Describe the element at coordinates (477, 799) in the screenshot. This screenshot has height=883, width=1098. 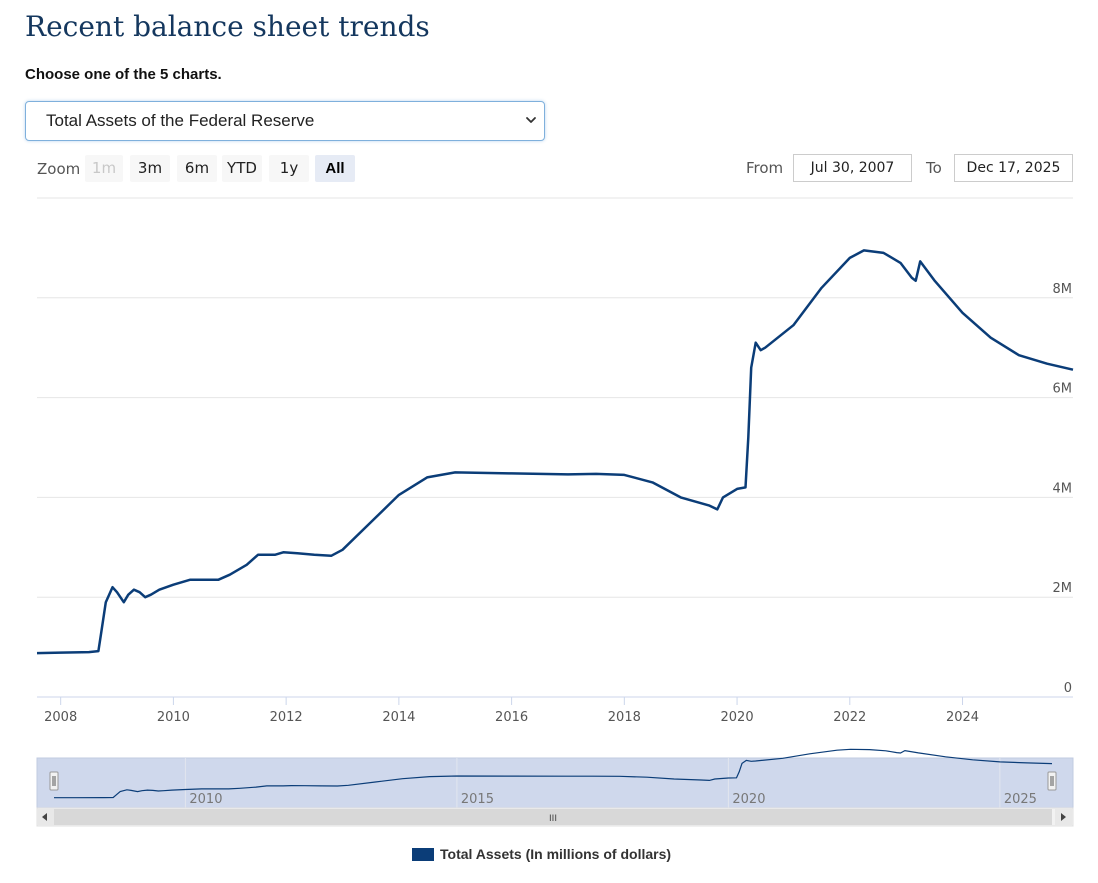
I see `navigator-tick-label: 2015` at that location.